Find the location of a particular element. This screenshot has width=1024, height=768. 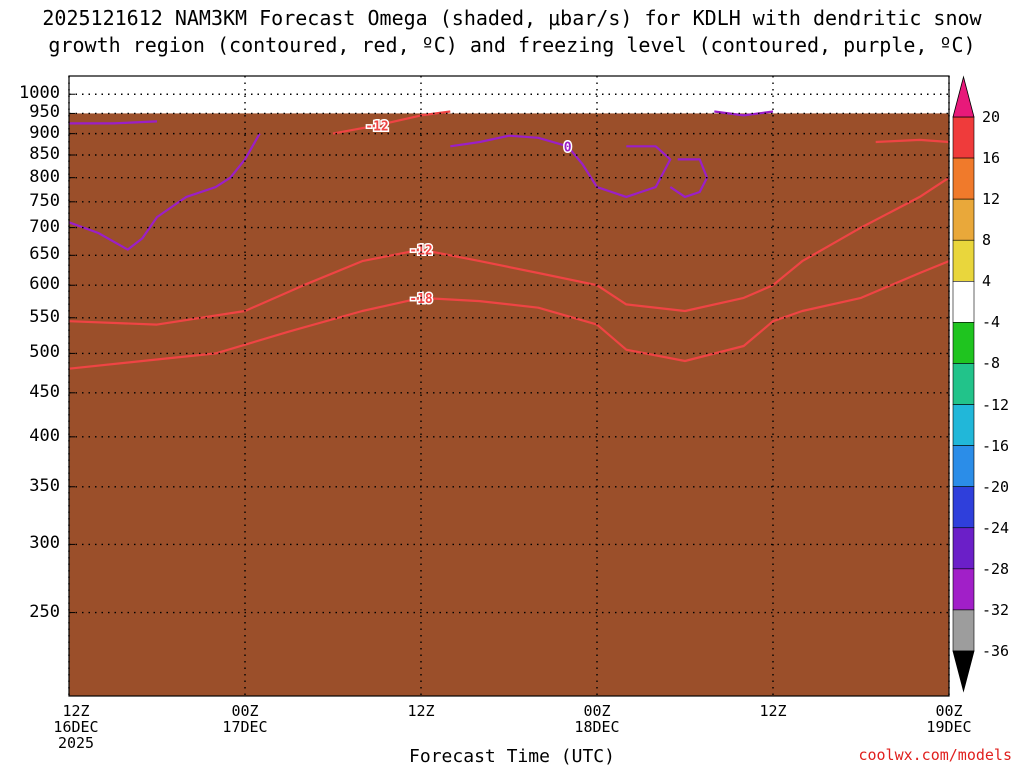

colorbar-bin--12-to--8 is located at coordinates (963, 384).